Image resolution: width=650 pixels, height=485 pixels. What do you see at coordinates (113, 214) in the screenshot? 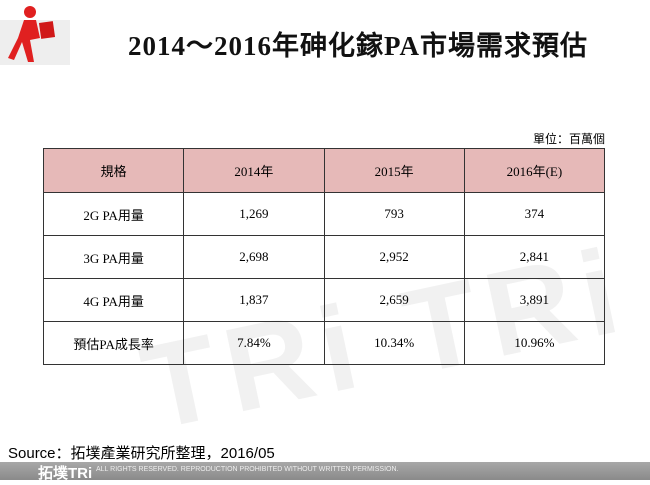
I see `table-cell: 2G PA用量` at bounding box center [113, 214].